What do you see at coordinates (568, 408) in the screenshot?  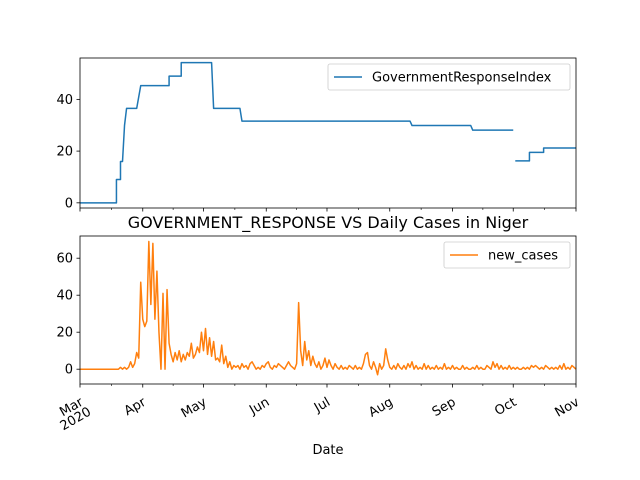 I see `x-tick-label: Nov` at bounding box center [568, 408].